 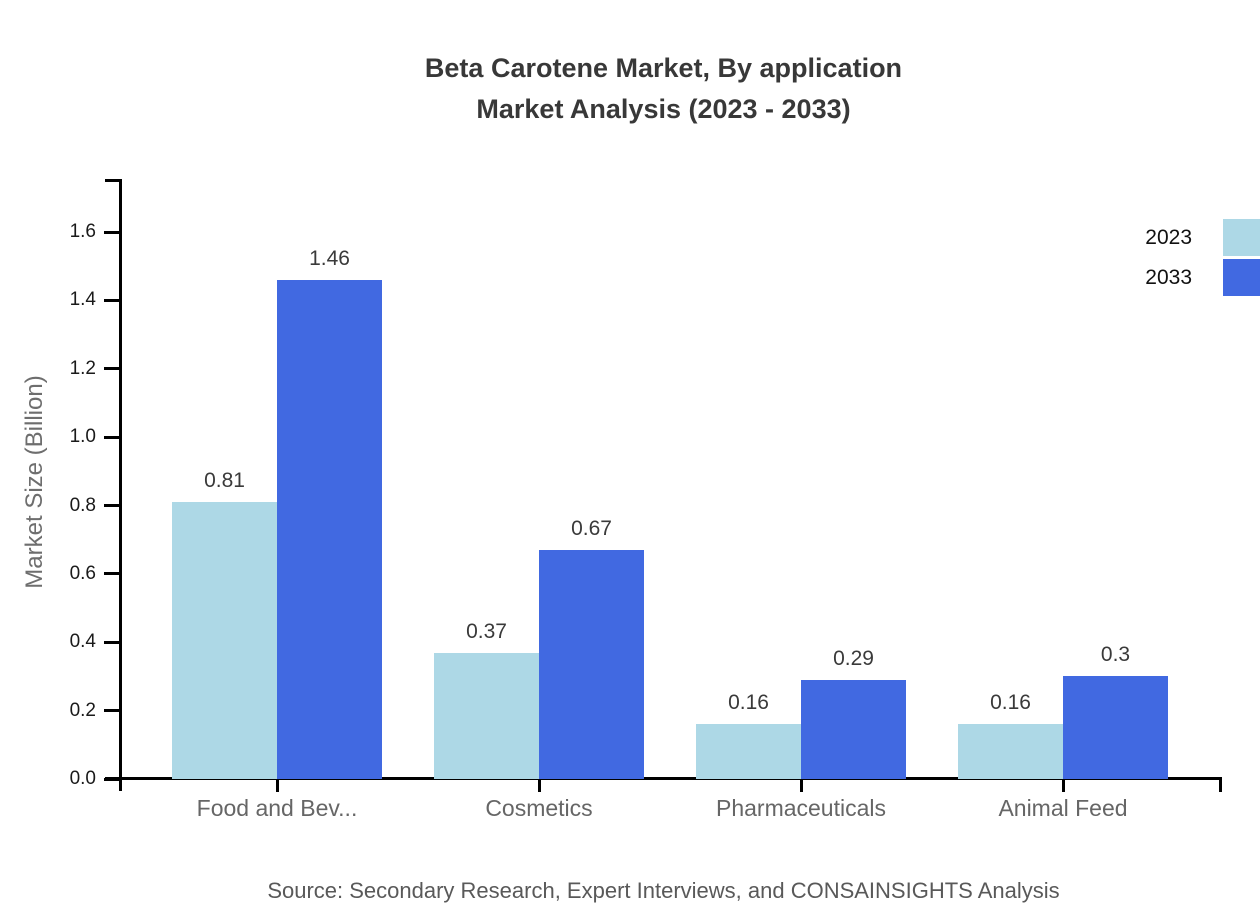 What do you see at coordinates (34, 482) in the screenshot?
I see `y-axis-title: Market Size (Billion)` at bounding box center [34, 482].